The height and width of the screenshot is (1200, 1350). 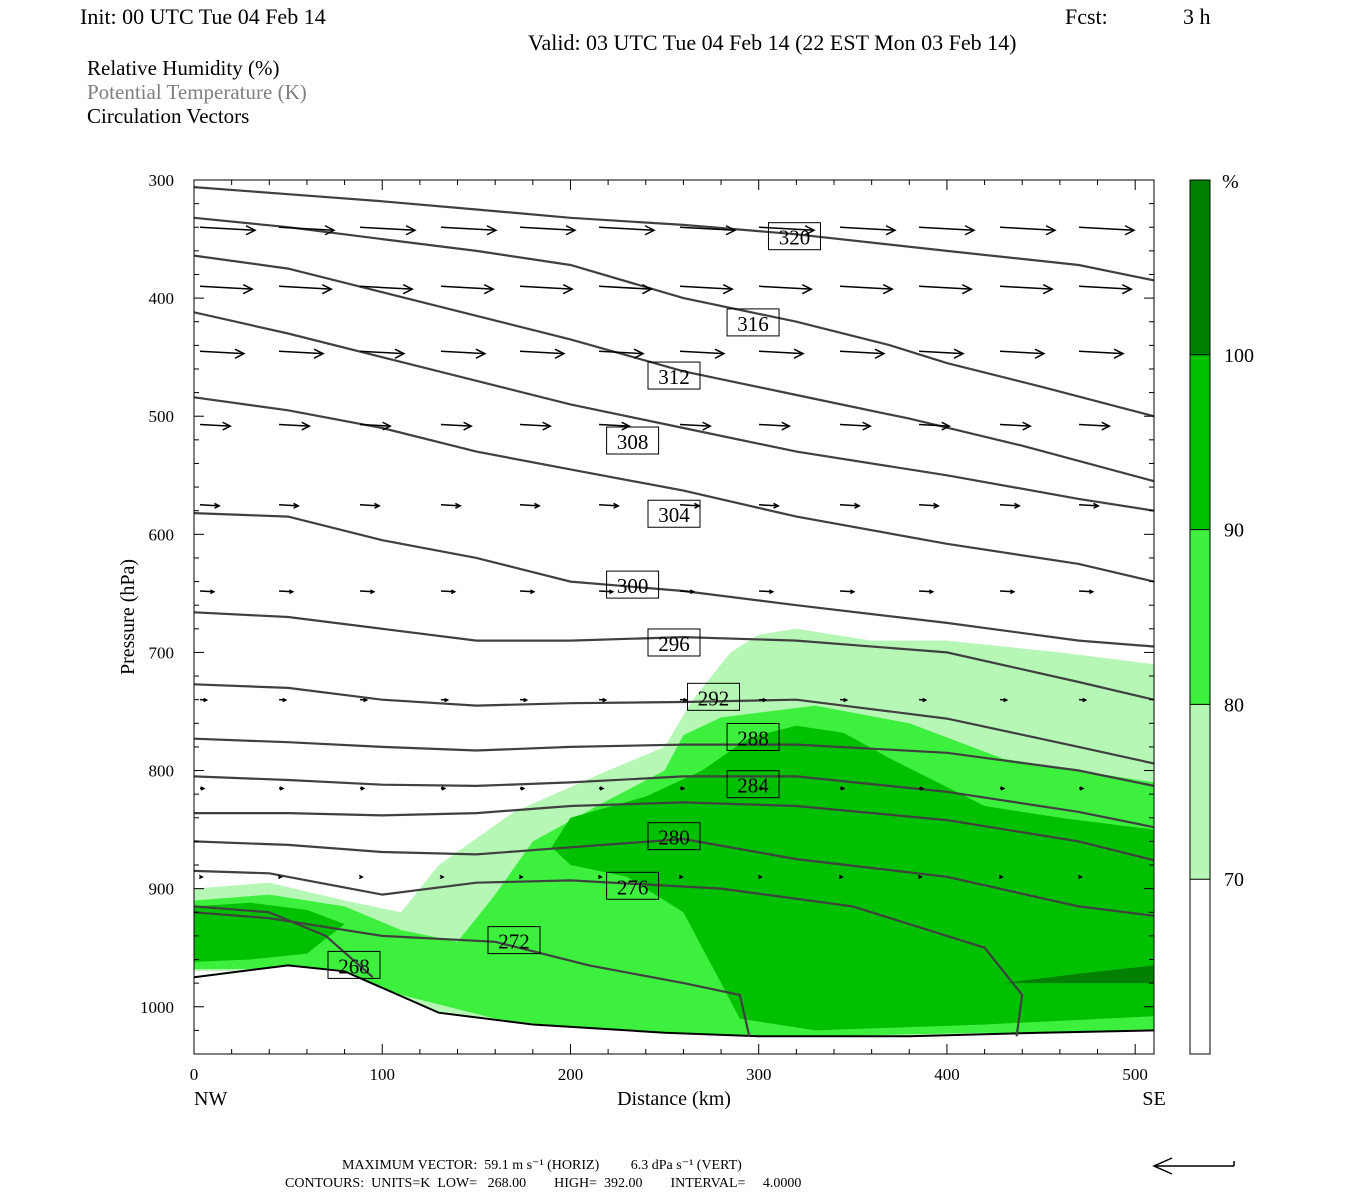 I want to click on x-tick-label: 200, so click(x=571, y=1074).